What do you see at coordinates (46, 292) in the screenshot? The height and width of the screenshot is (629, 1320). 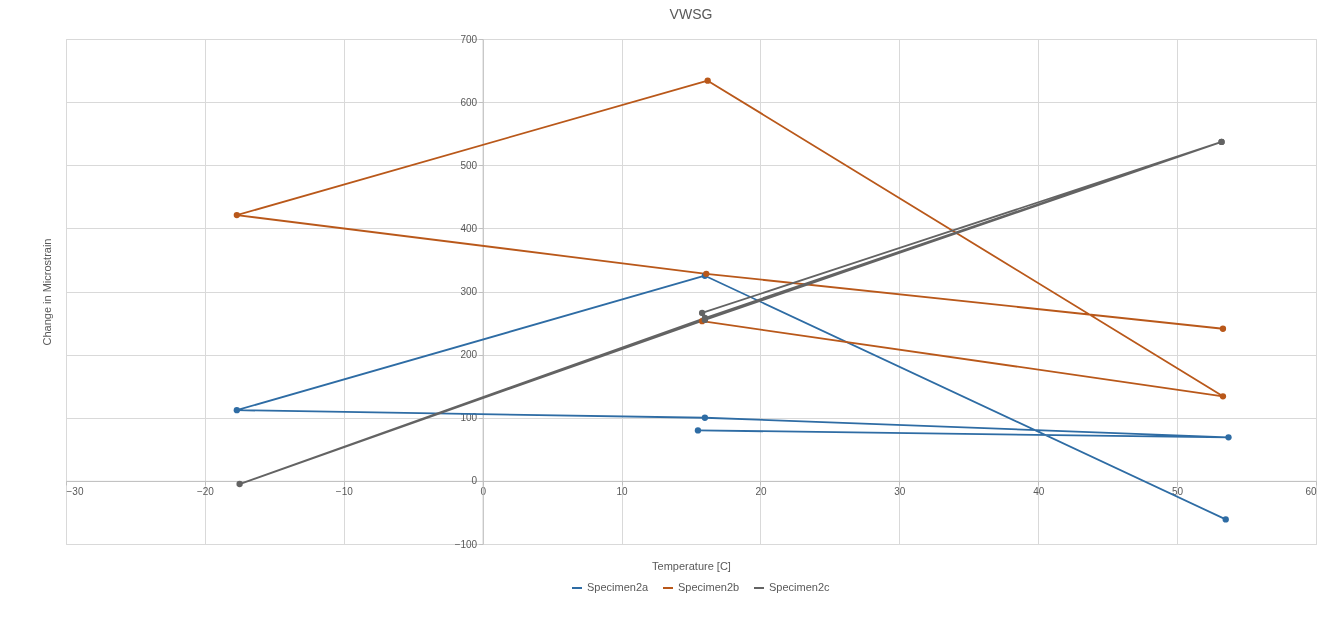 I see `y-axis-title: Change in Microstrain` at bounding box center [46, 292].